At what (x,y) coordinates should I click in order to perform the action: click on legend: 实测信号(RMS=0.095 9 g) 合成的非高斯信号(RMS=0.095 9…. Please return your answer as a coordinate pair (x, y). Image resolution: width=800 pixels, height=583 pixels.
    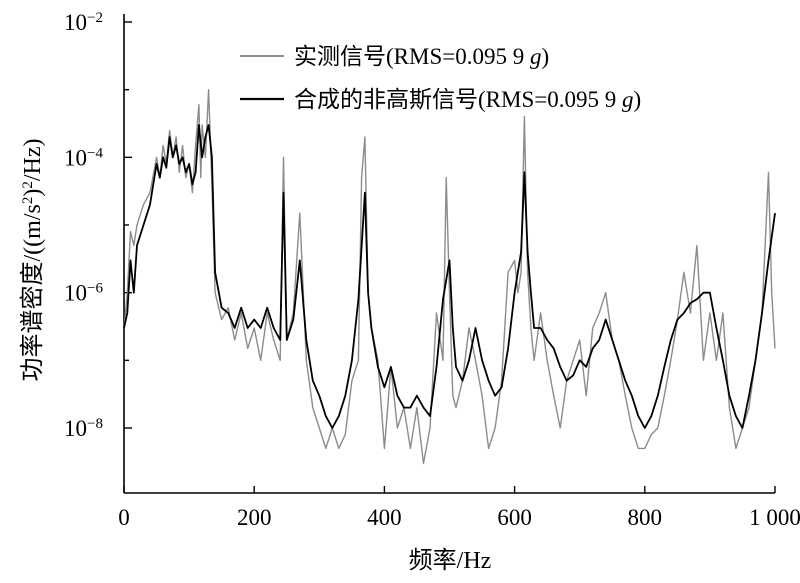
    Looking at the image, I should click on (440, 78).